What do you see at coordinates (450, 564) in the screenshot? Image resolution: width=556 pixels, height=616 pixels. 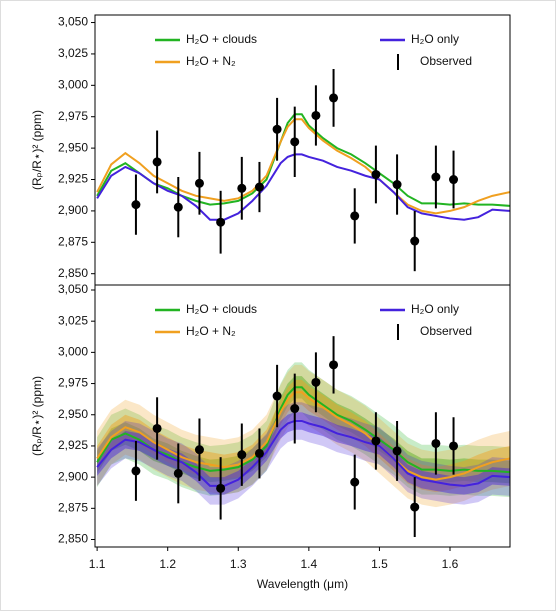 I see `x-tick-label: 1.6` at bounding box center [450, 564].